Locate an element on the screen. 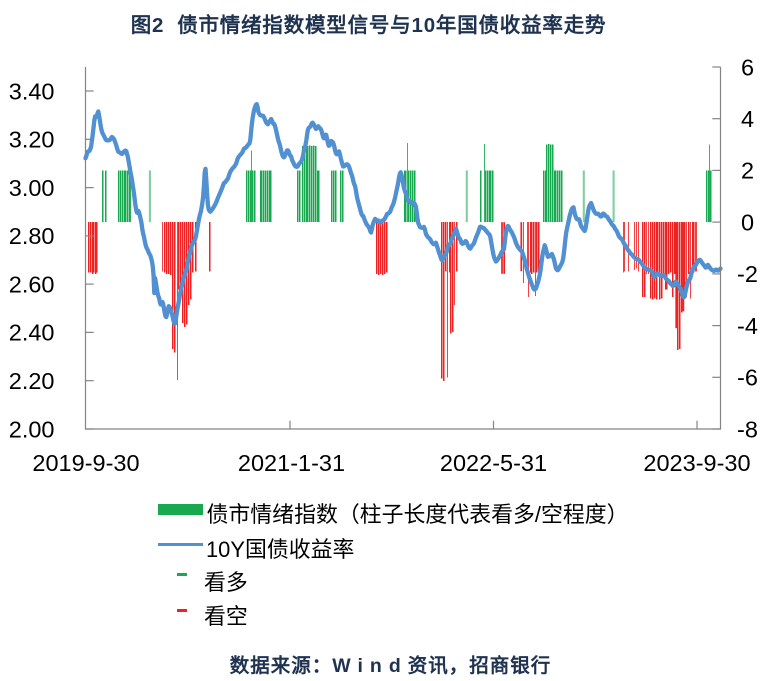 This screenshot has width=781, height=681. svg-text: 2 is located at coordinates (747, 171).